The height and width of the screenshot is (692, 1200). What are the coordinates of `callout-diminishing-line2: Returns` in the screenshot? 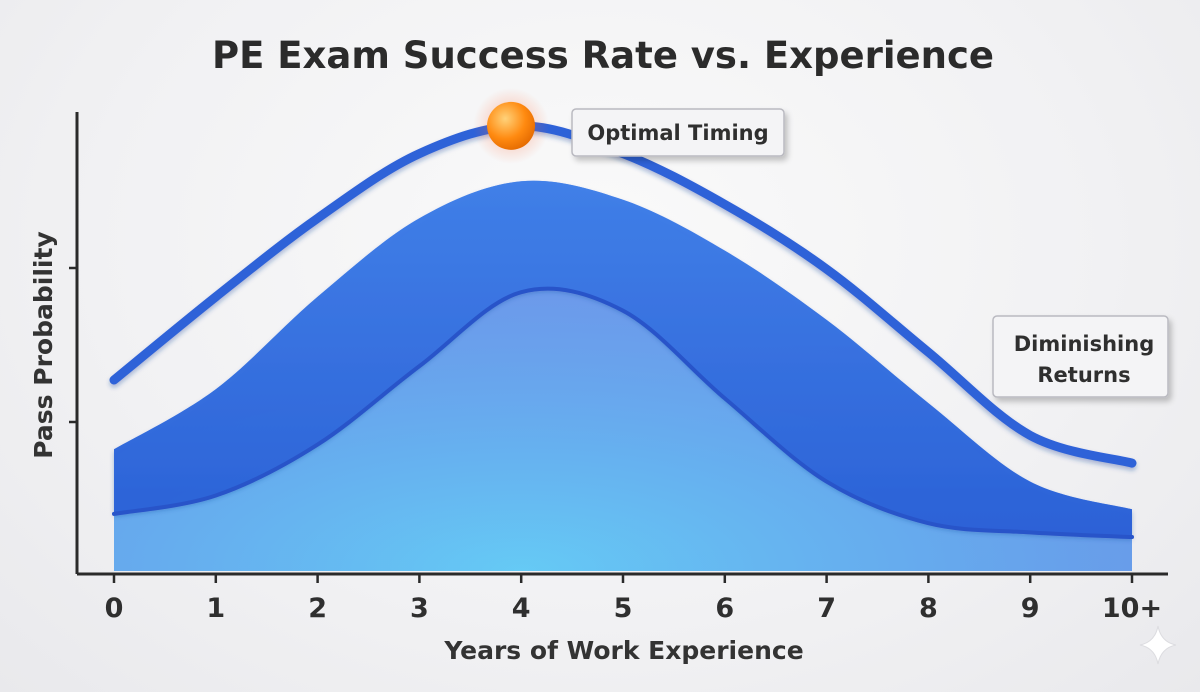 It's located at (1083, 375).